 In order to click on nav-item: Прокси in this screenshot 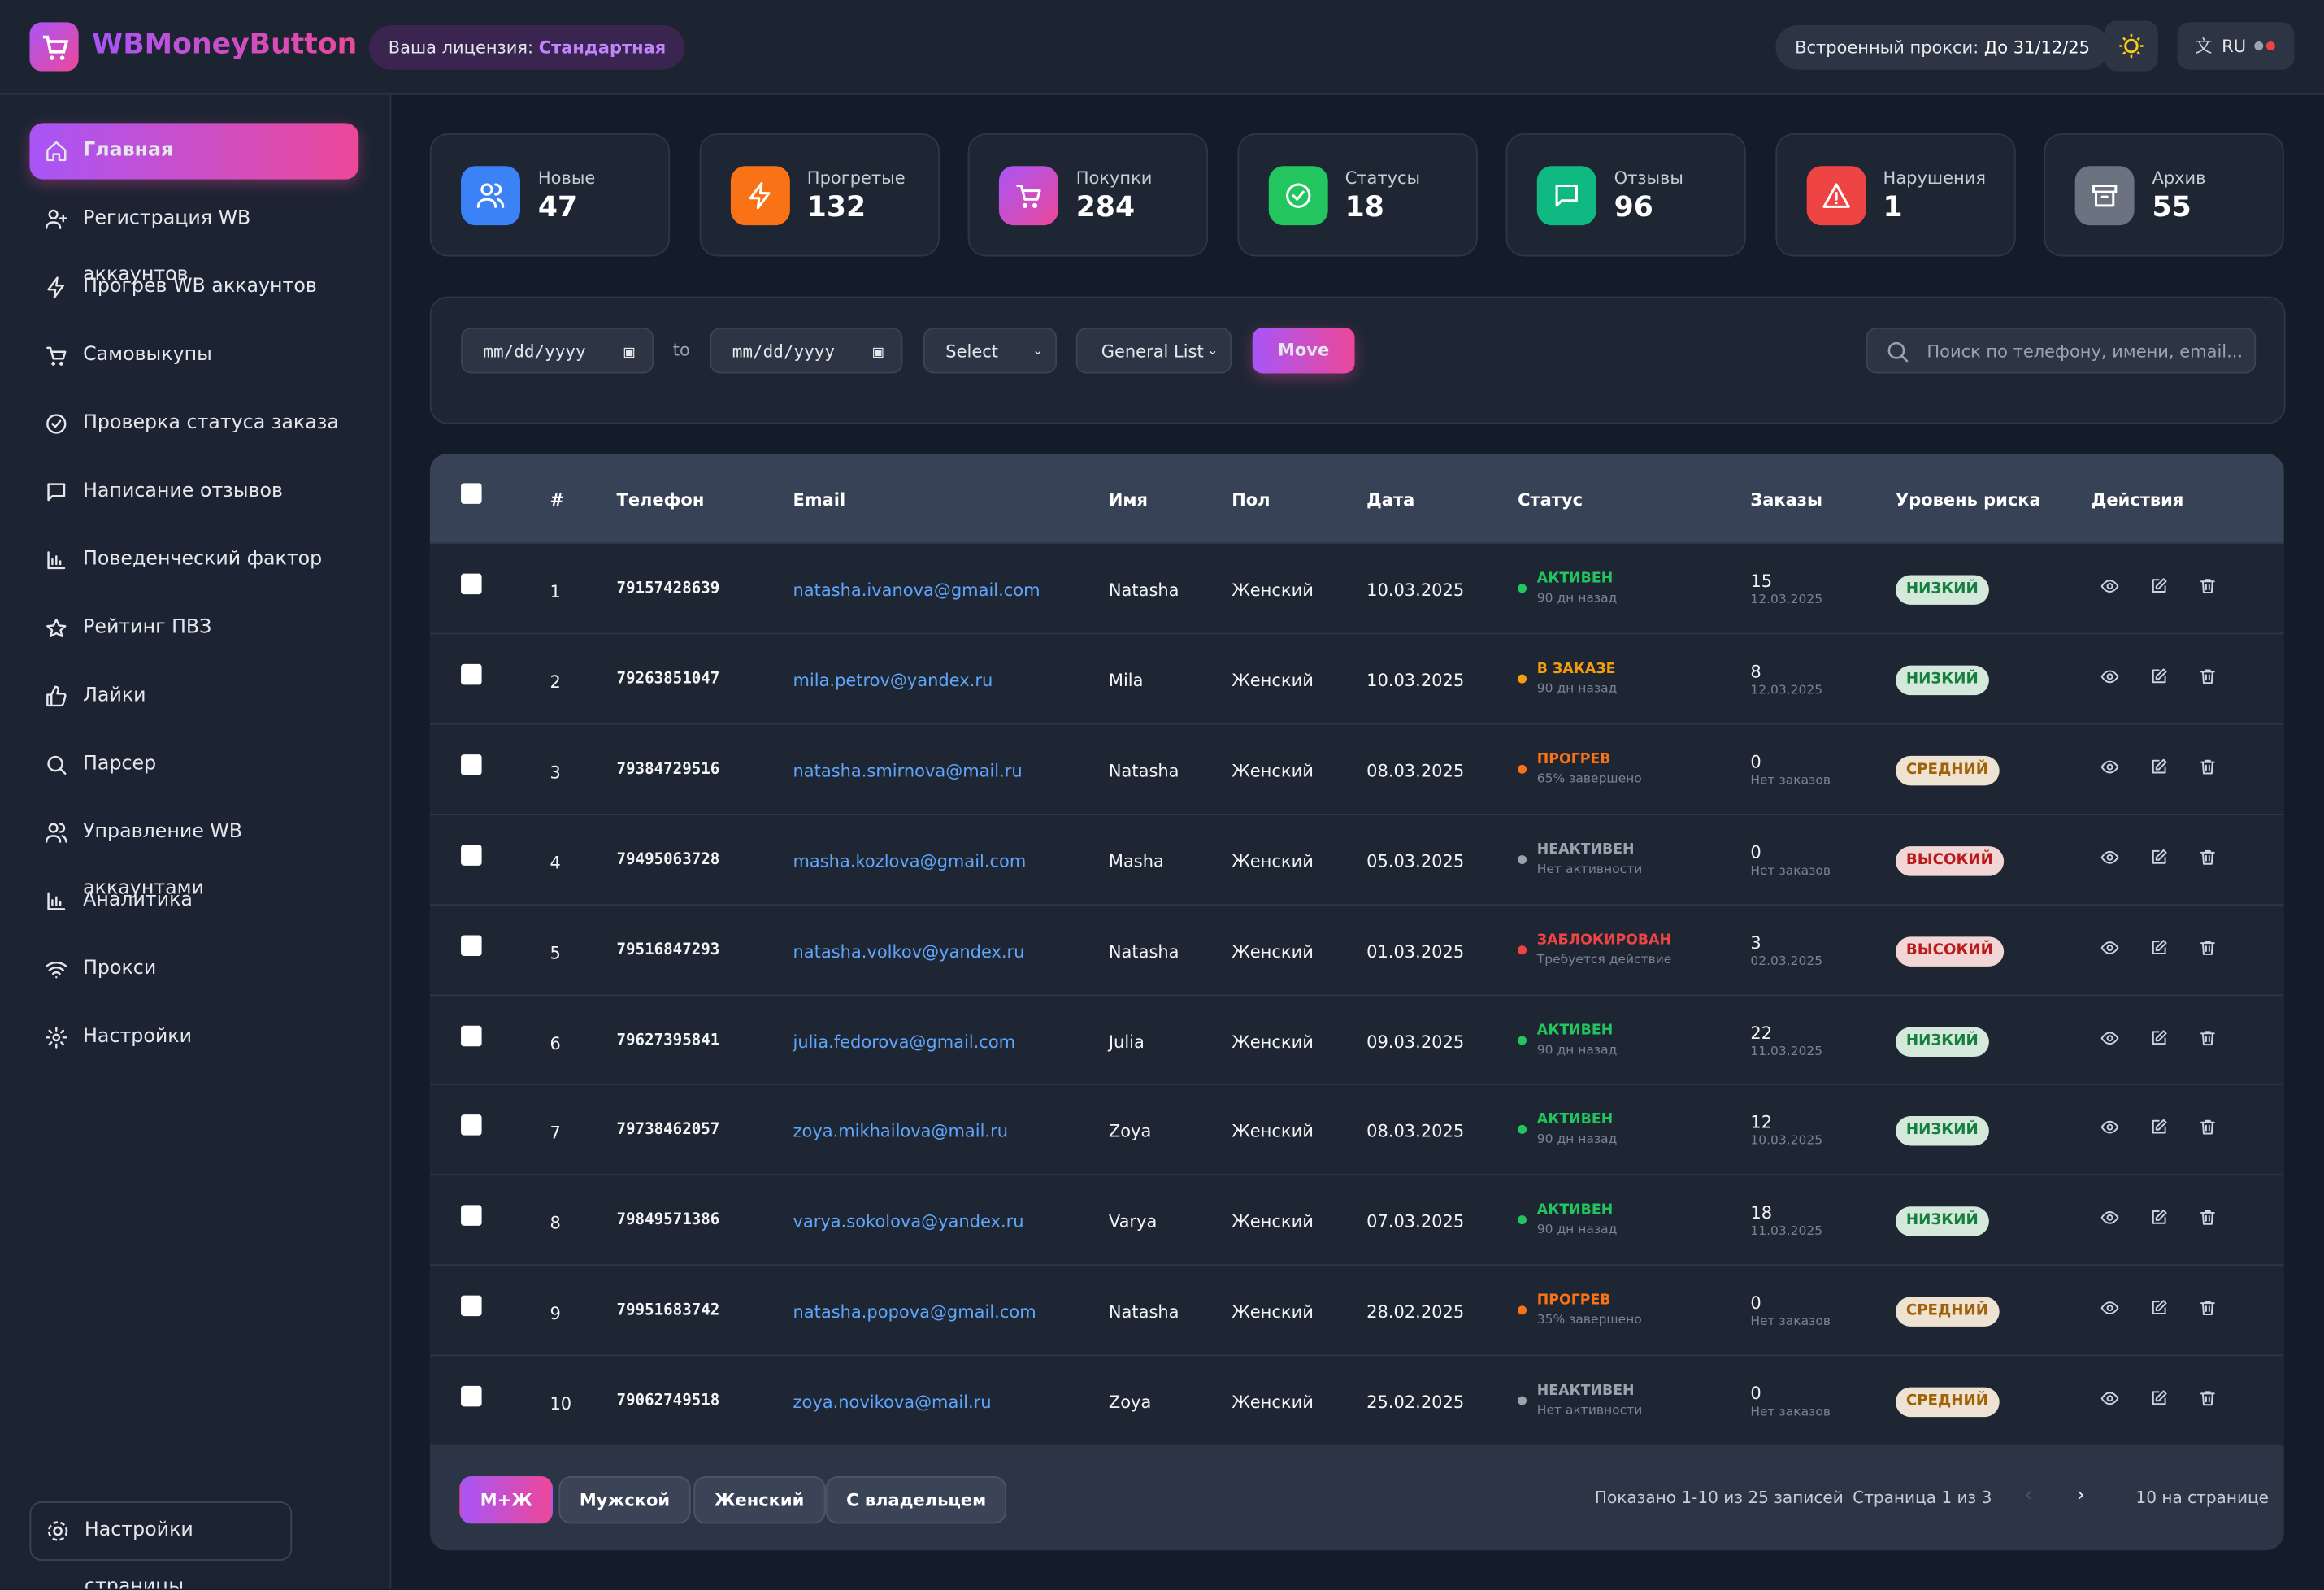, I will do `click(193, 969)`.